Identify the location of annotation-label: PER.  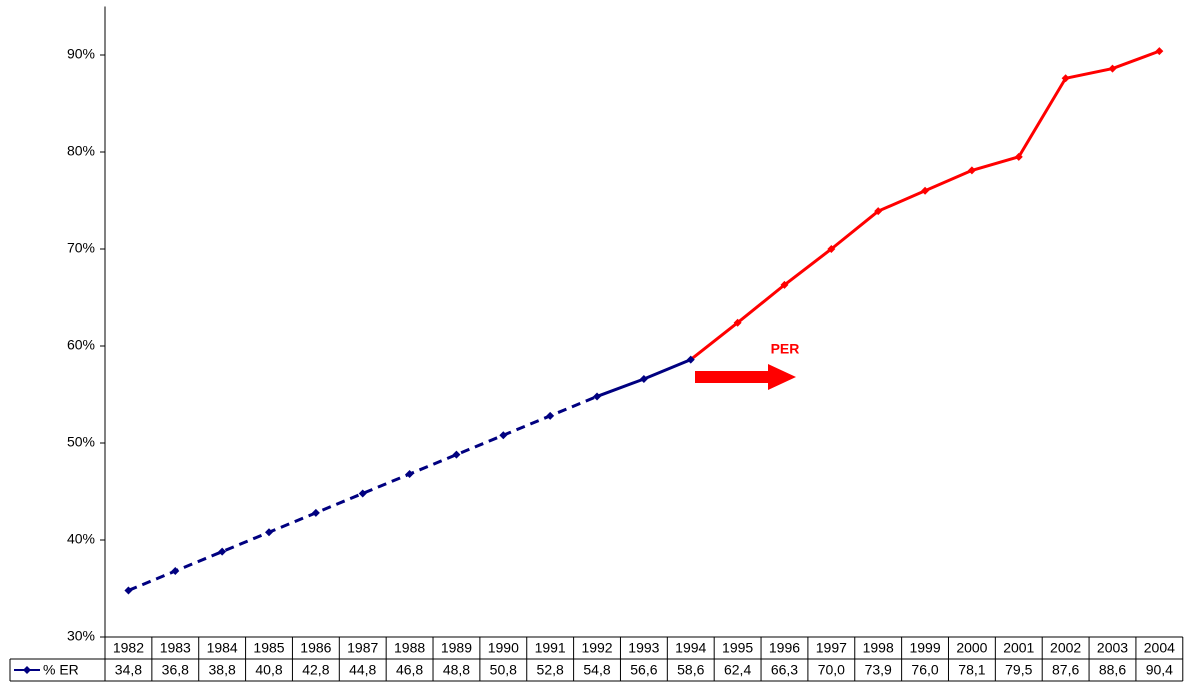
(785, 349).